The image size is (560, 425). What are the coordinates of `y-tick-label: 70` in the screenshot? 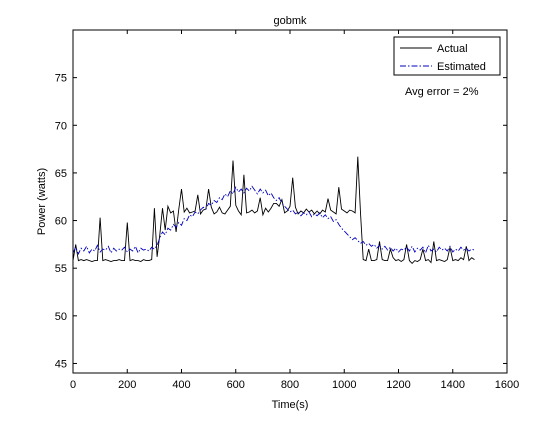 It's located at (61, 126).